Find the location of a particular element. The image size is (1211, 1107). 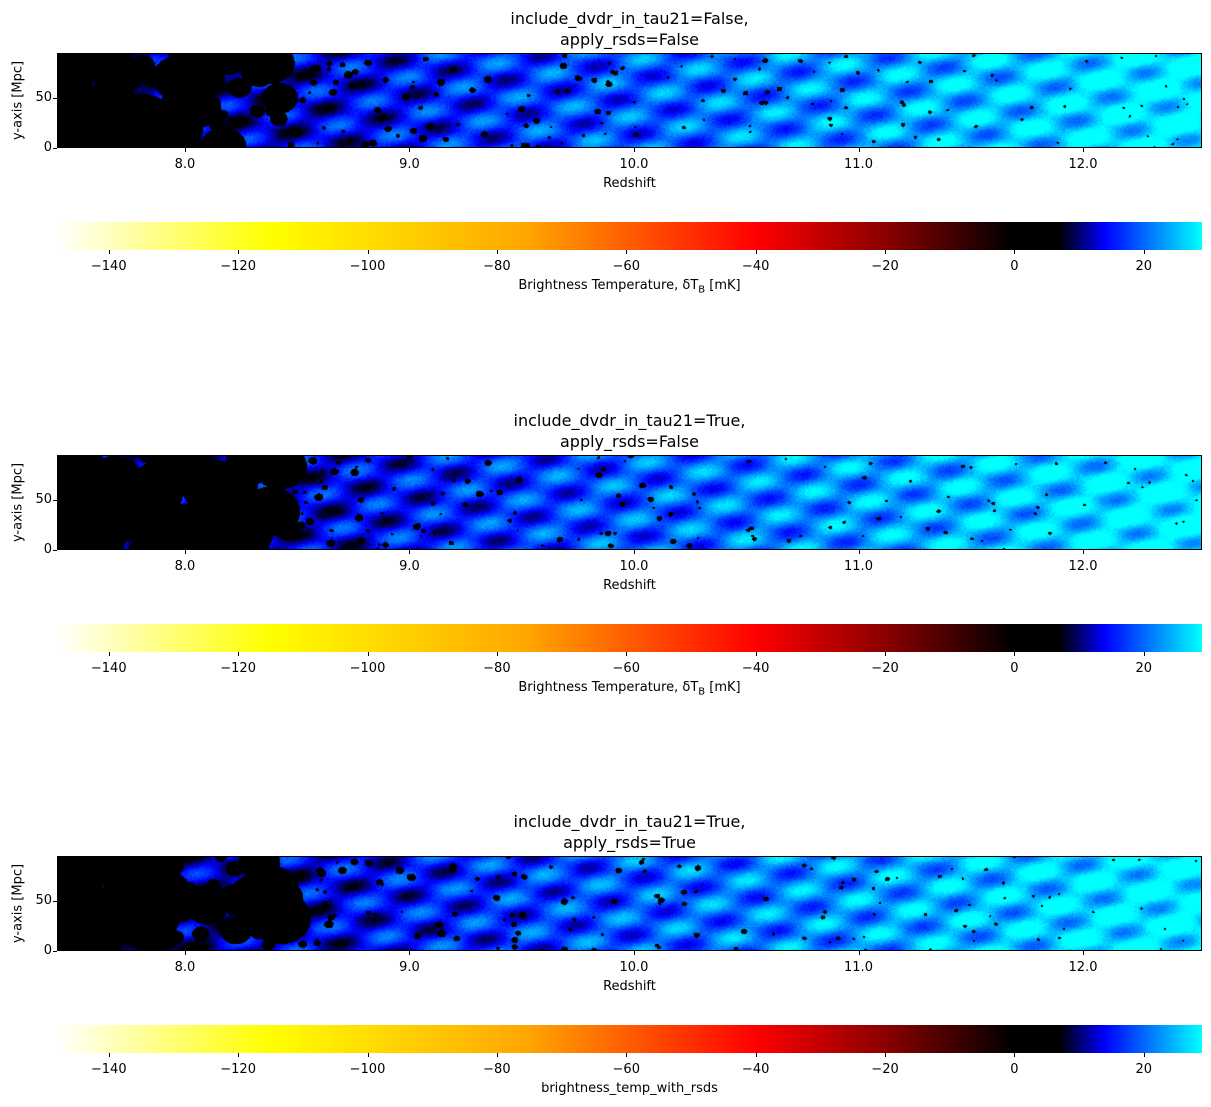

colorbar-label: brightness_temp_with_rsds is located at coordinates (629, 1088).